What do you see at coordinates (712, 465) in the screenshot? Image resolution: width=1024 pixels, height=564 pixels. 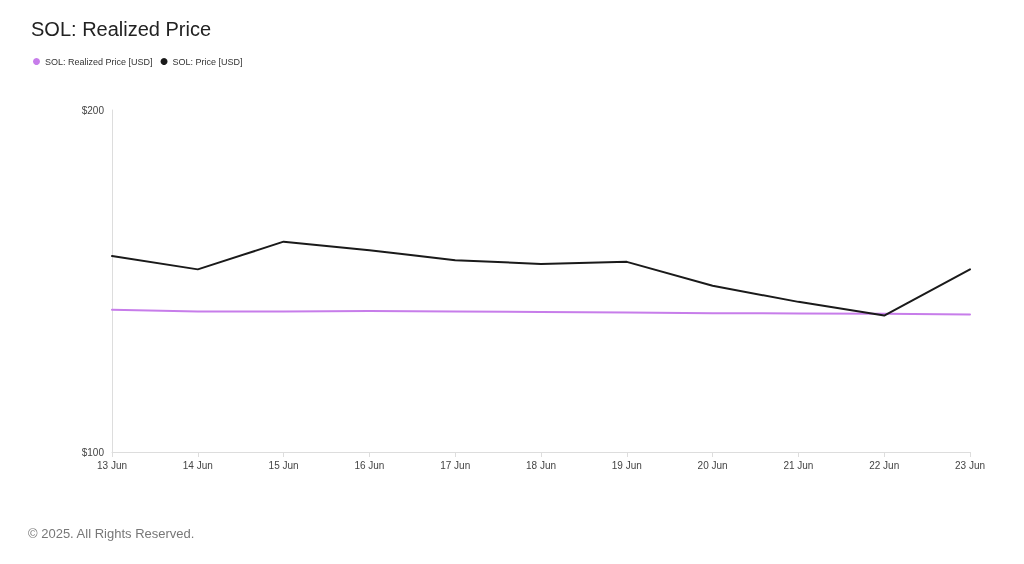 I see `x-tick-label: 20 Jun` at bounding box center [712, 465].